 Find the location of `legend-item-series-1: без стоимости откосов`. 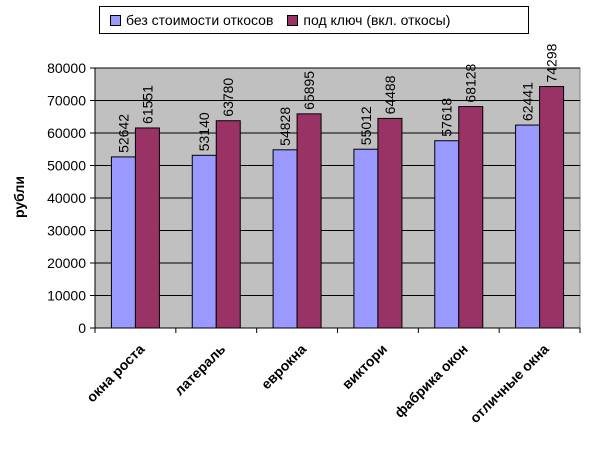

legend-item-series-1: без стоимости откосов is located at coordinates (191, 20).